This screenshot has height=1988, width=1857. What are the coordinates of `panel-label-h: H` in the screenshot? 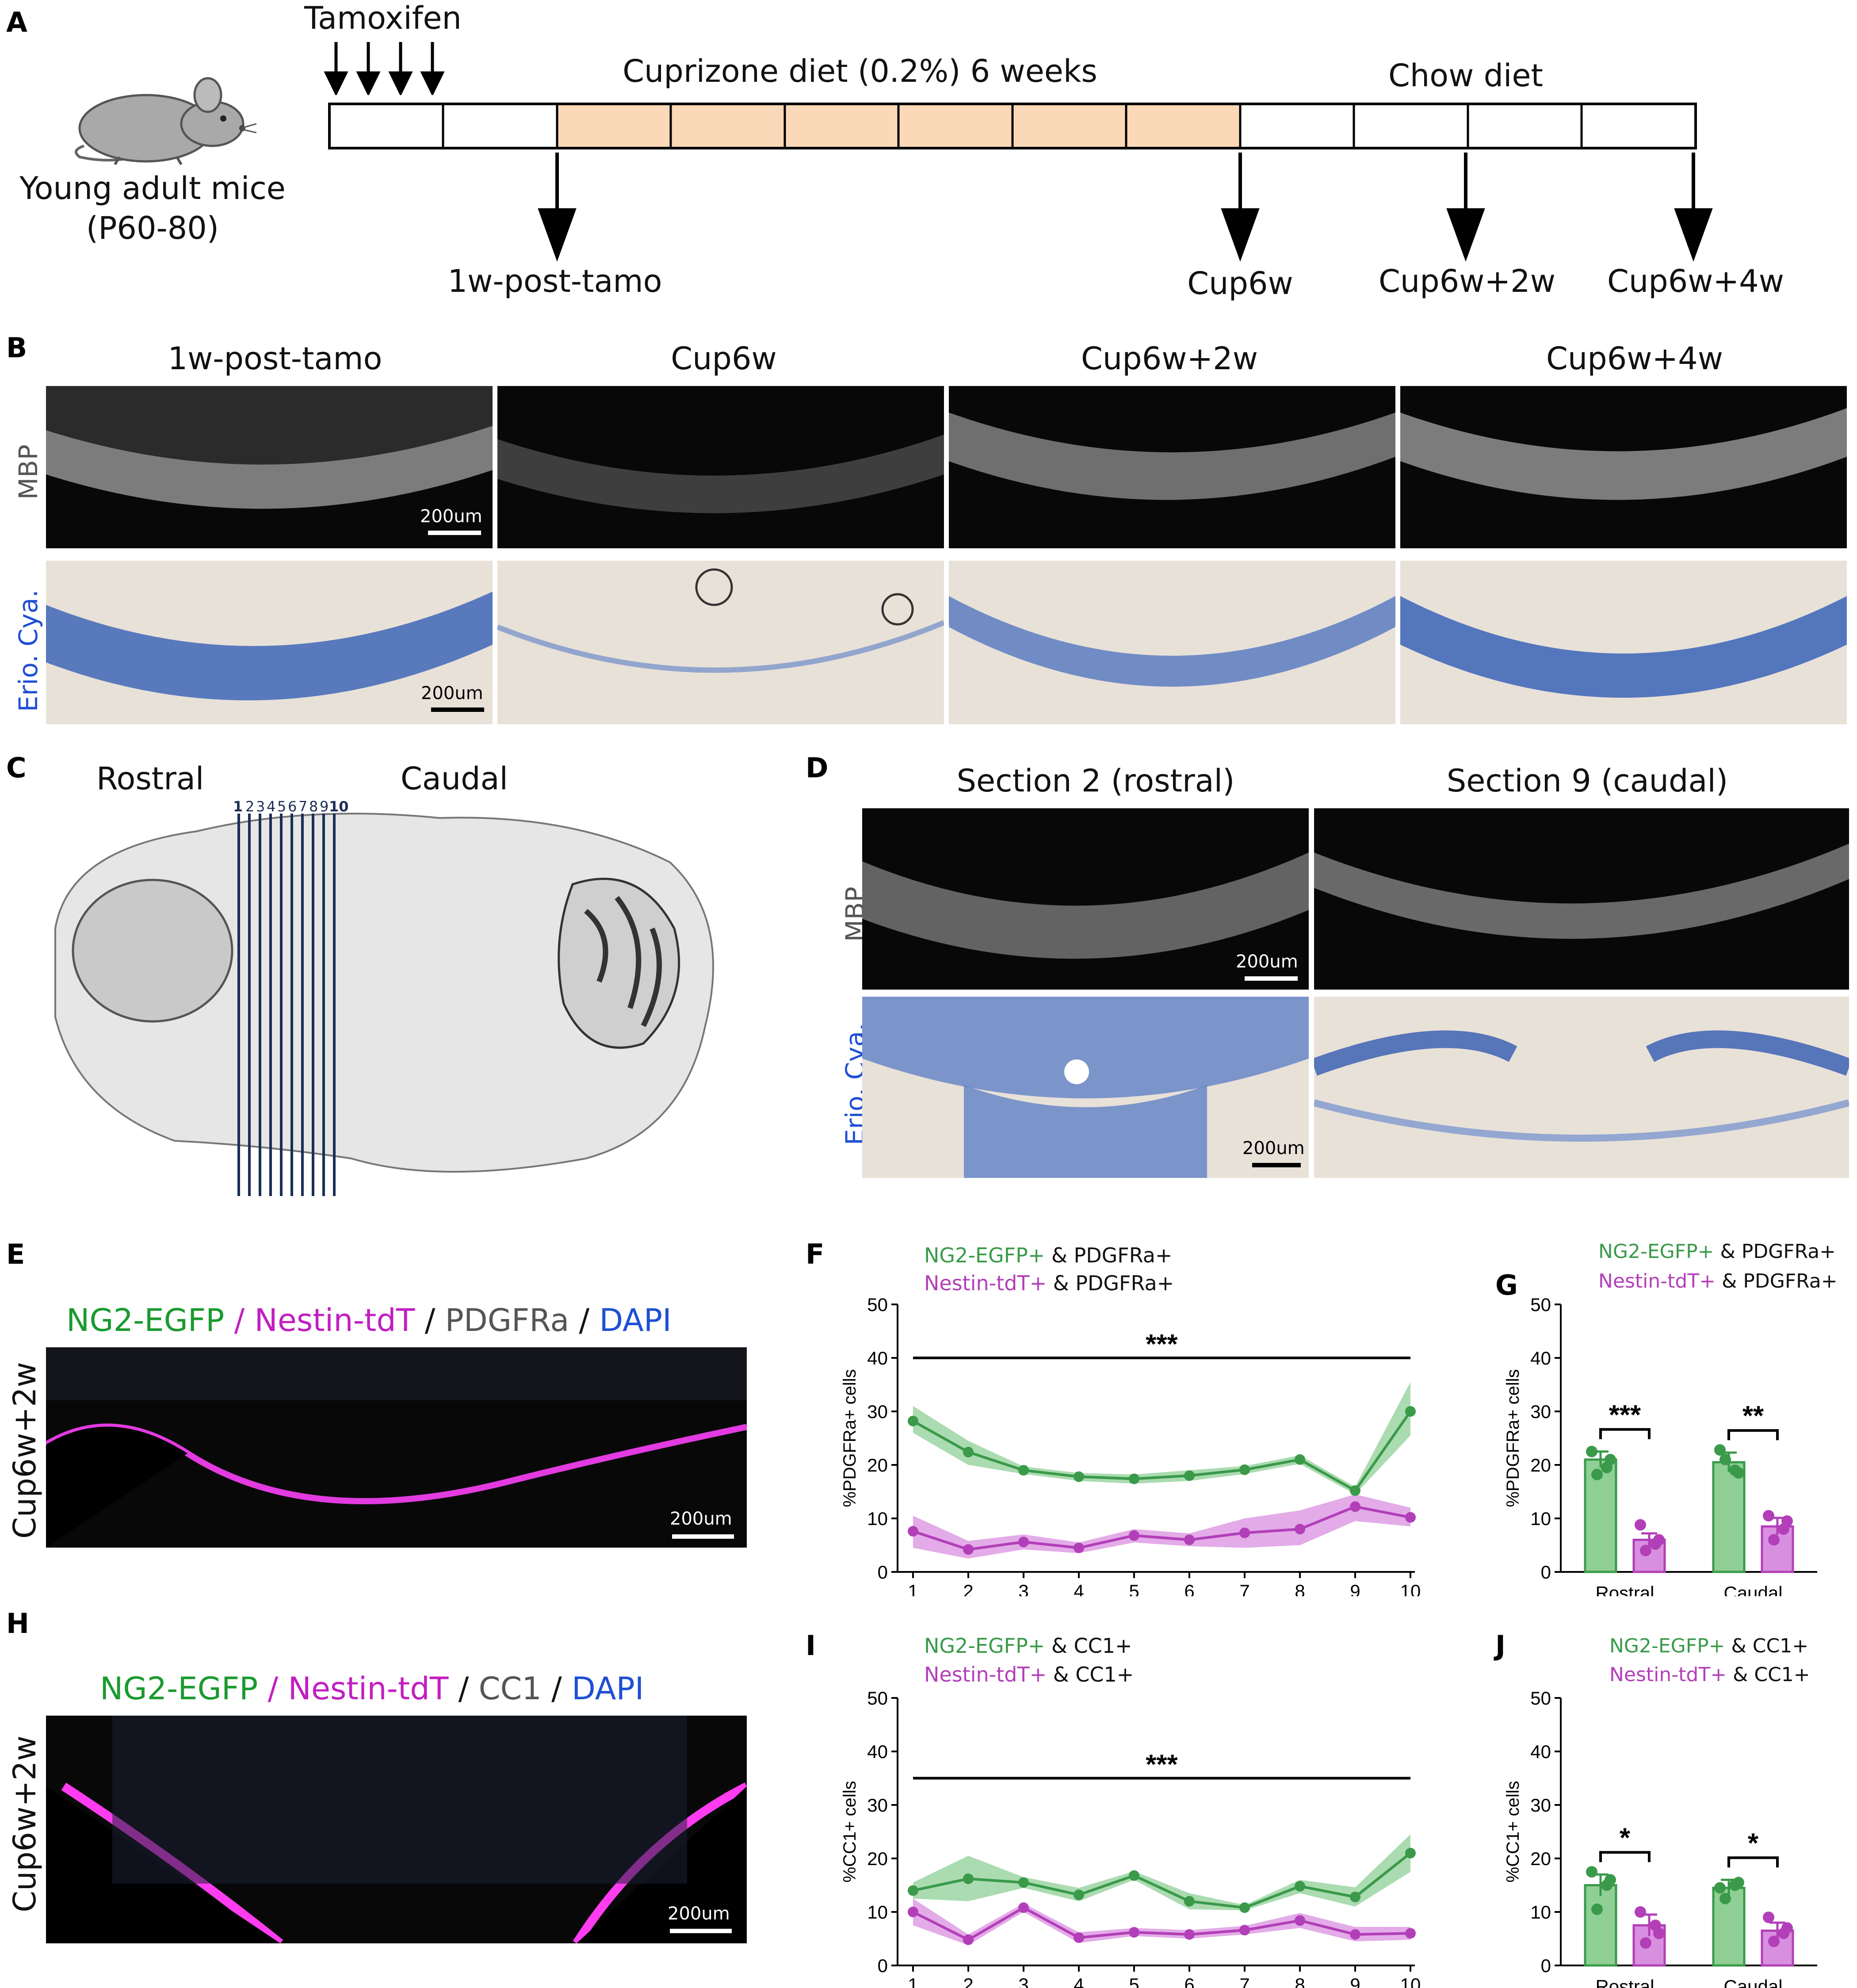 It's located at (17, 1624).